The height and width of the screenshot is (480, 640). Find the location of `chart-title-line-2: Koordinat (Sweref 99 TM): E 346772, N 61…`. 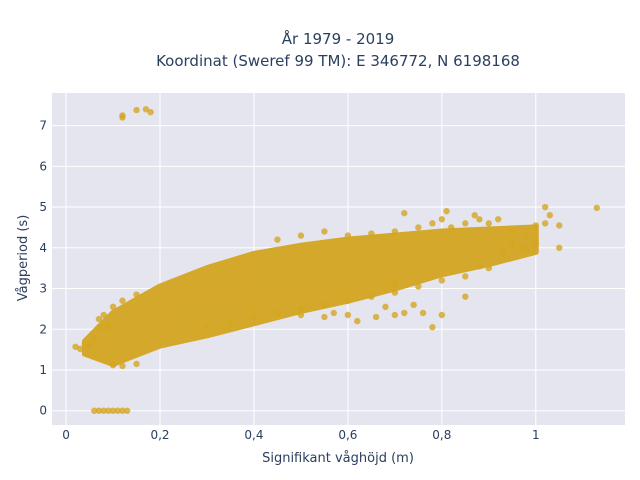

chart-title-line-2: Koordinat (Sweref 99 TM): E 346772, N 61… is located at coordinates (338, 61).